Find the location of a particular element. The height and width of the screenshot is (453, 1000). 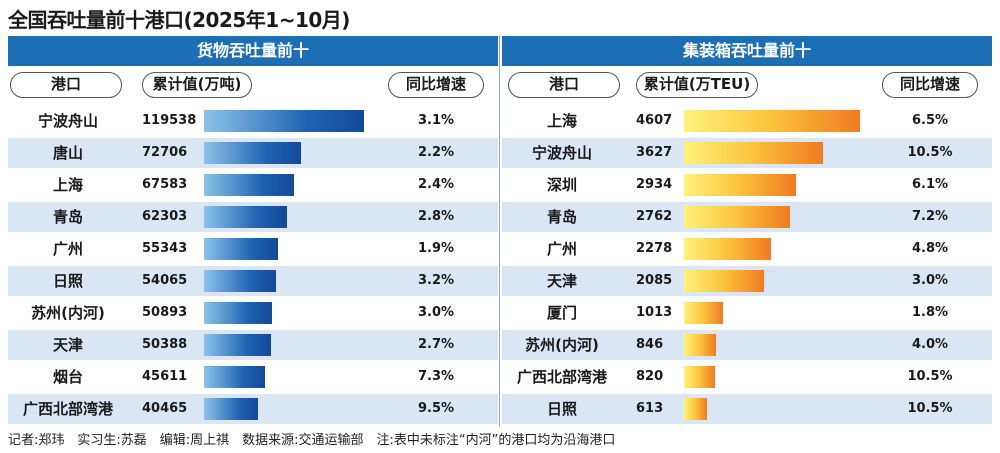

cargo-port-label: 广州 is located at coordinates (67, 249).